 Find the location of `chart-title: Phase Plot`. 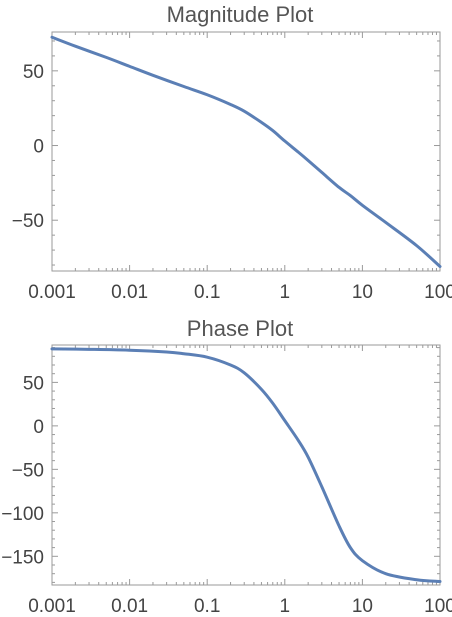

chart-title: Phase Plot is located at coordinates (240, 328).